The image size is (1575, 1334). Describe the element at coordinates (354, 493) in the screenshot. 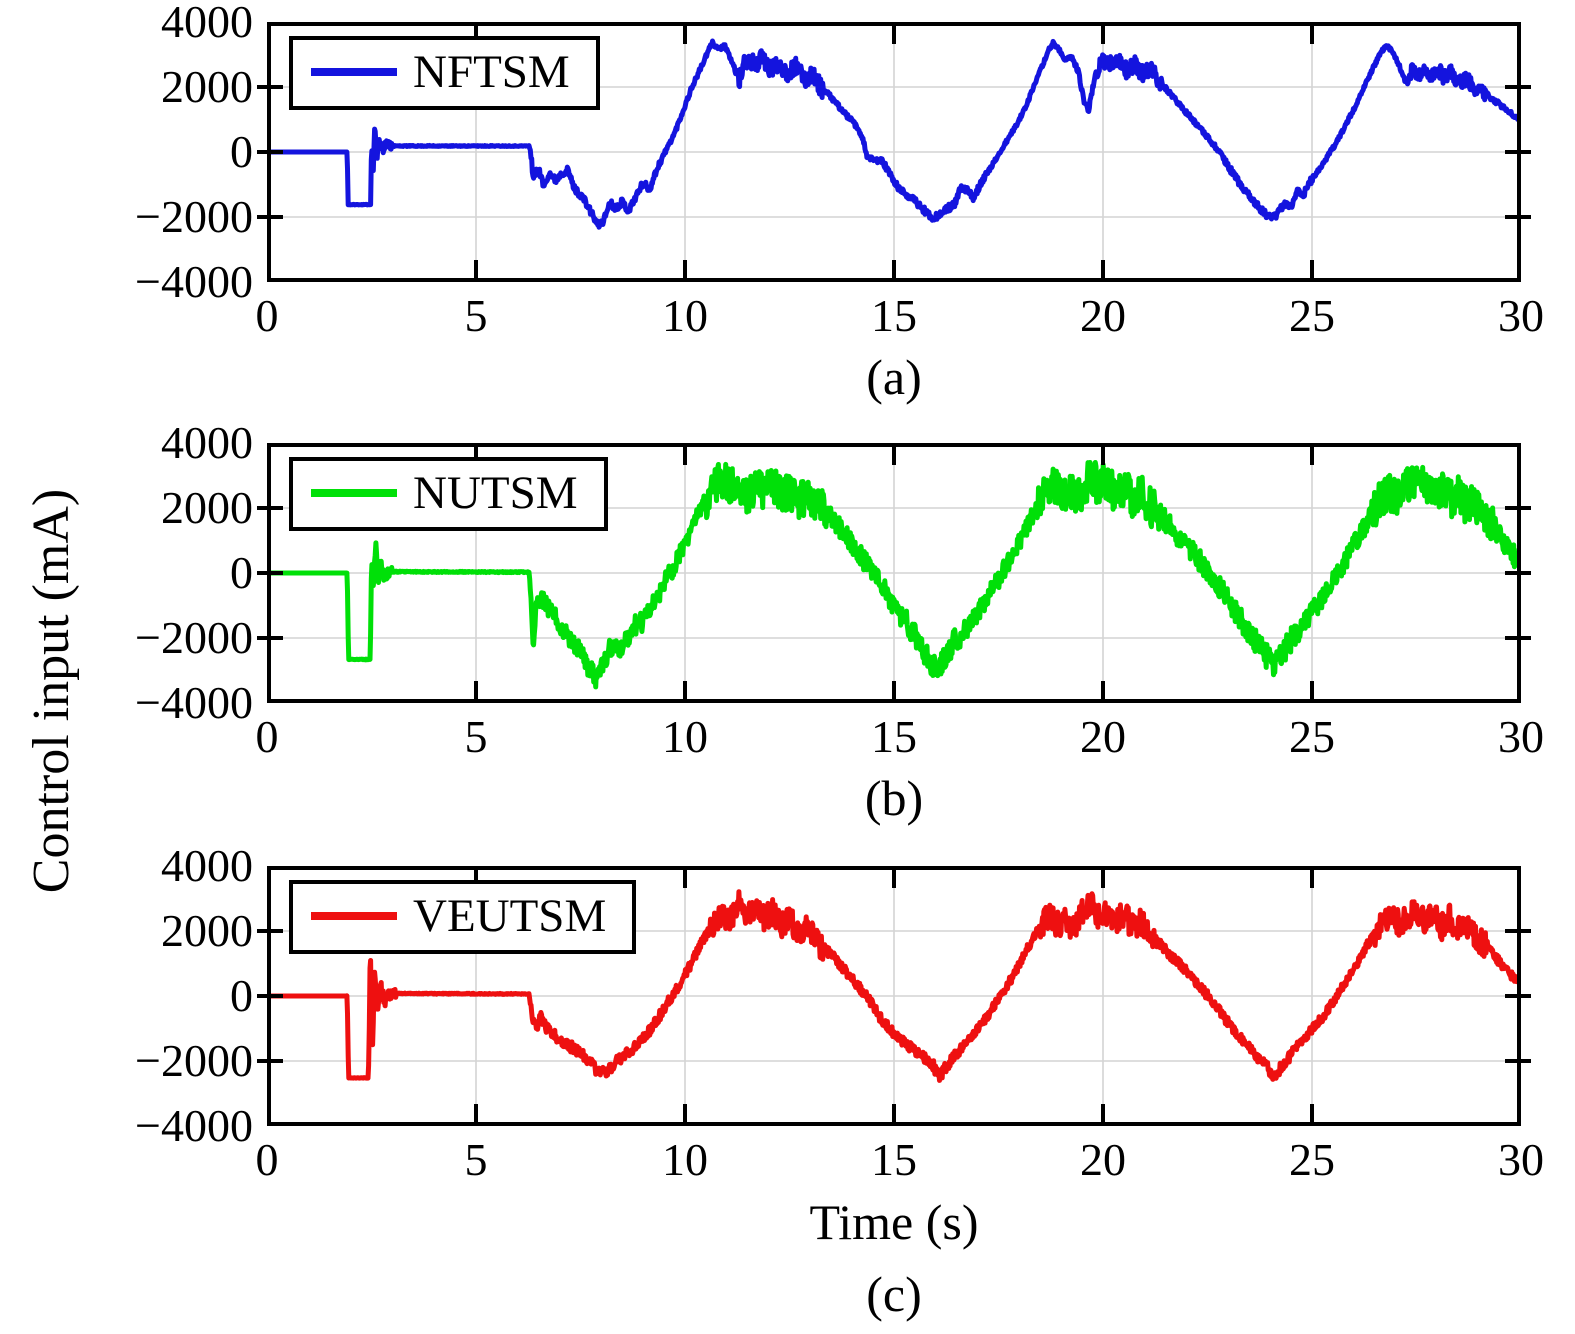

I see `legend-line-sample-nutsm` at that location.